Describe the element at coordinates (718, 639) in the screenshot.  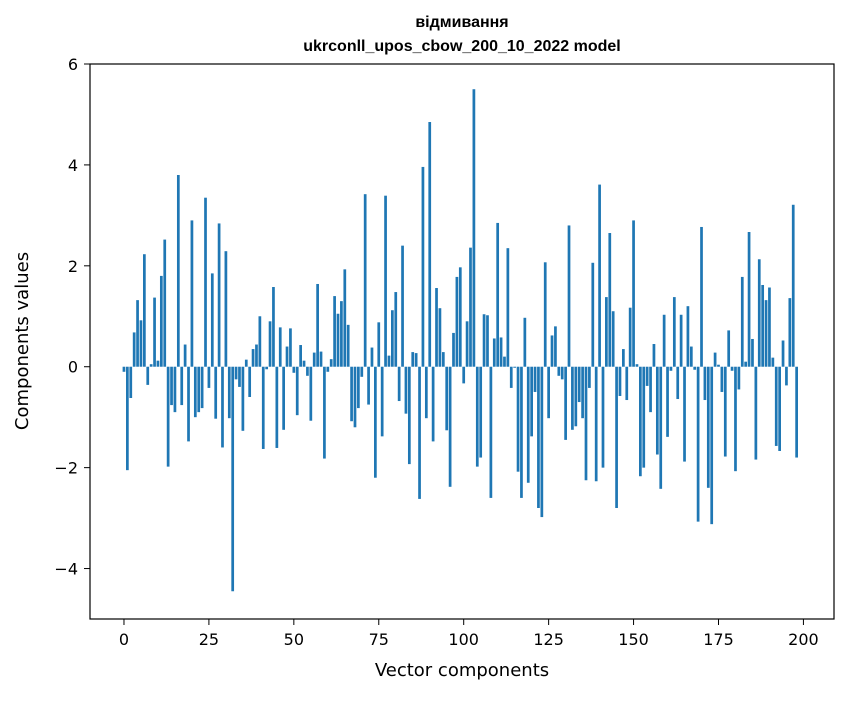
I see `x-tick-label: 175` at that location.